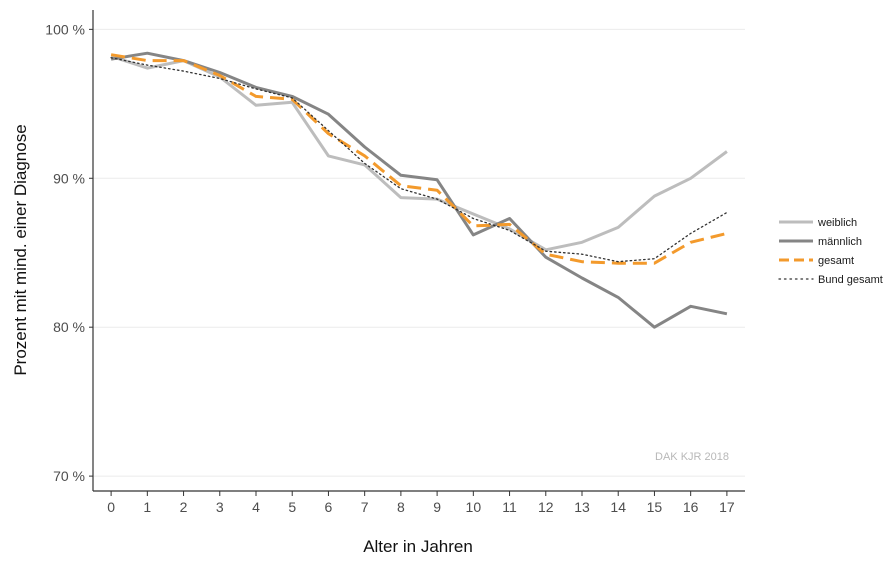 Image resolution: width=890 pixels, height=562 pixels. I want to click on legend: weiblich männlich gesamt Bund gesamt, so click(830, 251).